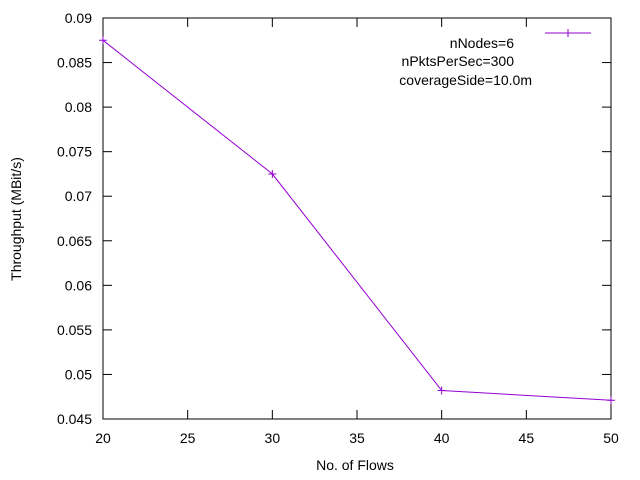 The width and height of the screenshot is (640, 480). I want to click on x-tick-label: 50, so click(611, 438).